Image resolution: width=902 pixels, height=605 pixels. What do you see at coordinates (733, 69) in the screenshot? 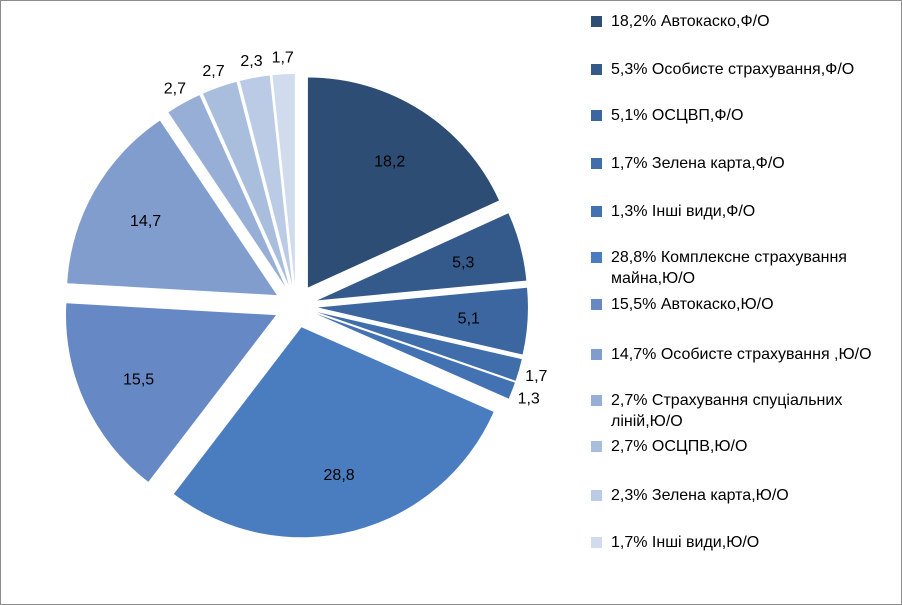
I see `legend-label: 5,3% Особисте страхування,Ф/О` at bounding box center [733, 69].